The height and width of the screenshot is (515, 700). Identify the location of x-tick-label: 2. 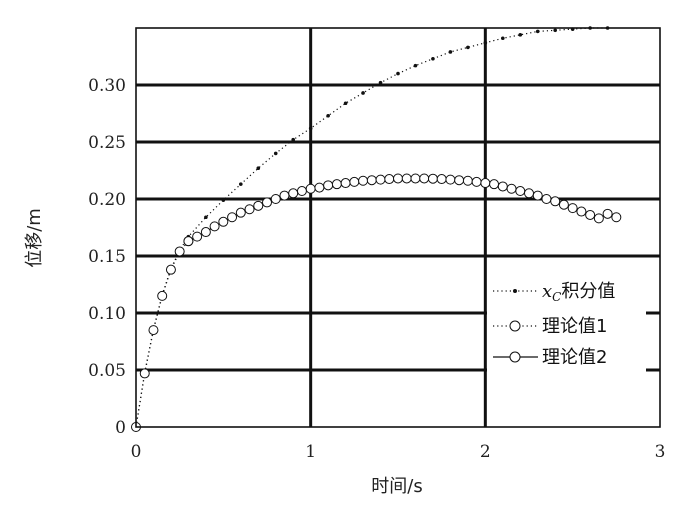
(485, 452).